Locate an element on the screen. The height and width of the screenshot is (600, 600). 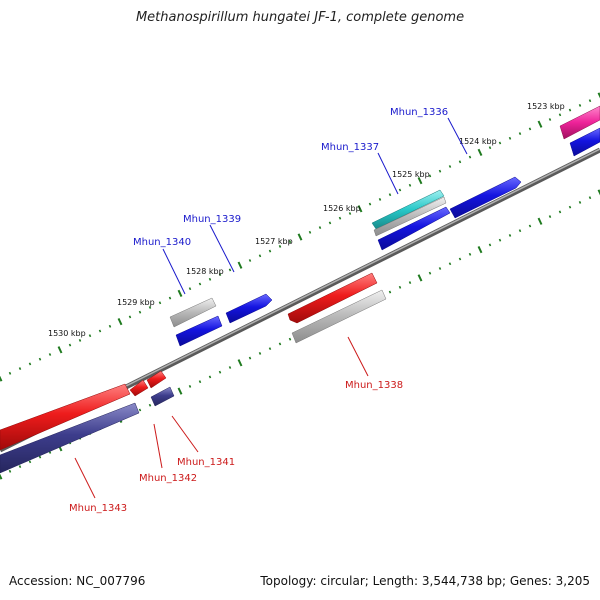
gene-label-mhun-1340: Mhun_1340 is located at coordinates (162, 242).